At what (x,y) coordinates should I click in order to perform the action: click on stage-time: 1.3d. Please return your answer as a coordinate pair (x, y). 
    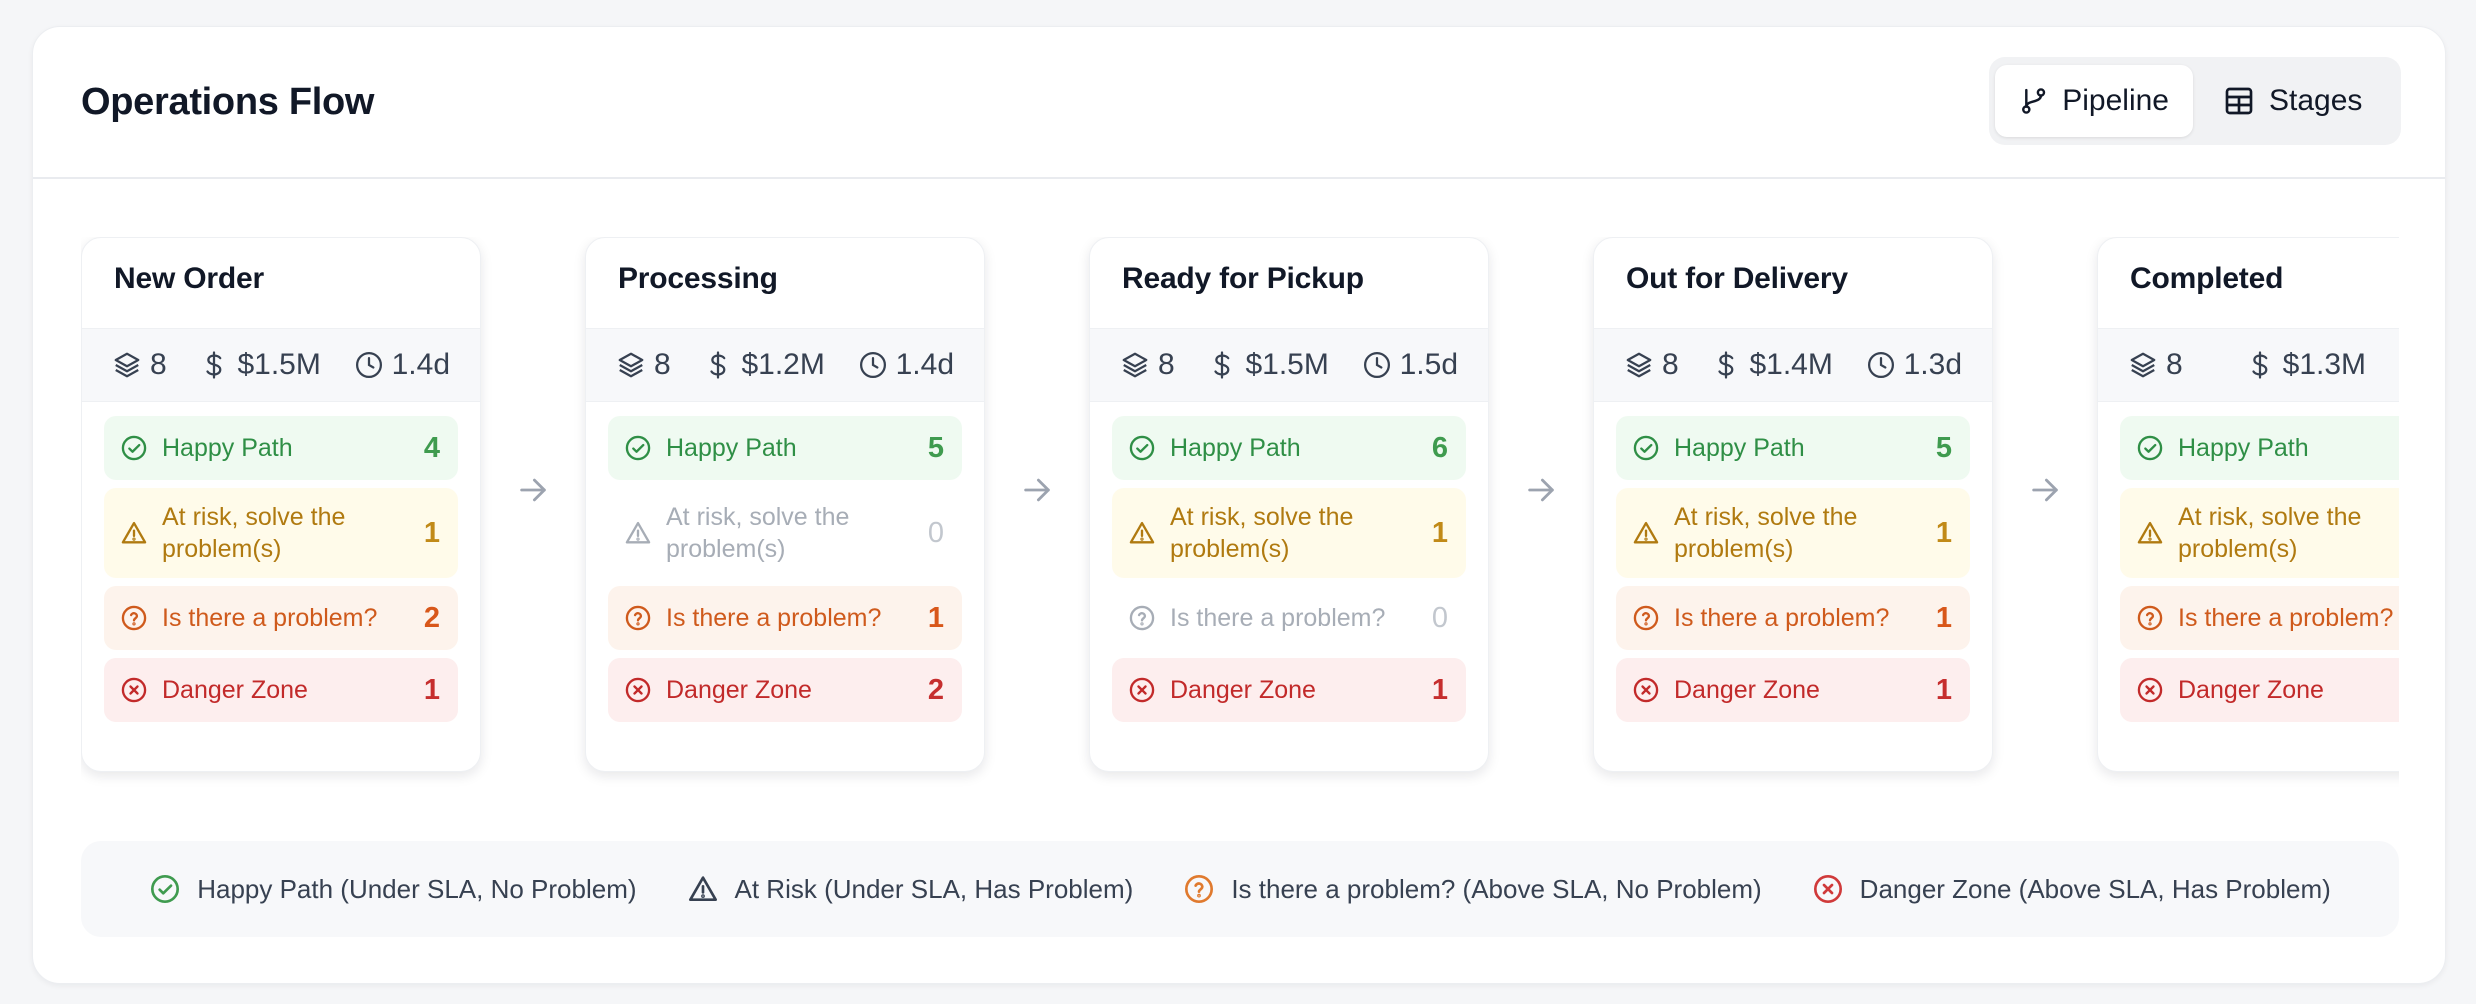
    Looking at the image, I should click on (1932, 364).